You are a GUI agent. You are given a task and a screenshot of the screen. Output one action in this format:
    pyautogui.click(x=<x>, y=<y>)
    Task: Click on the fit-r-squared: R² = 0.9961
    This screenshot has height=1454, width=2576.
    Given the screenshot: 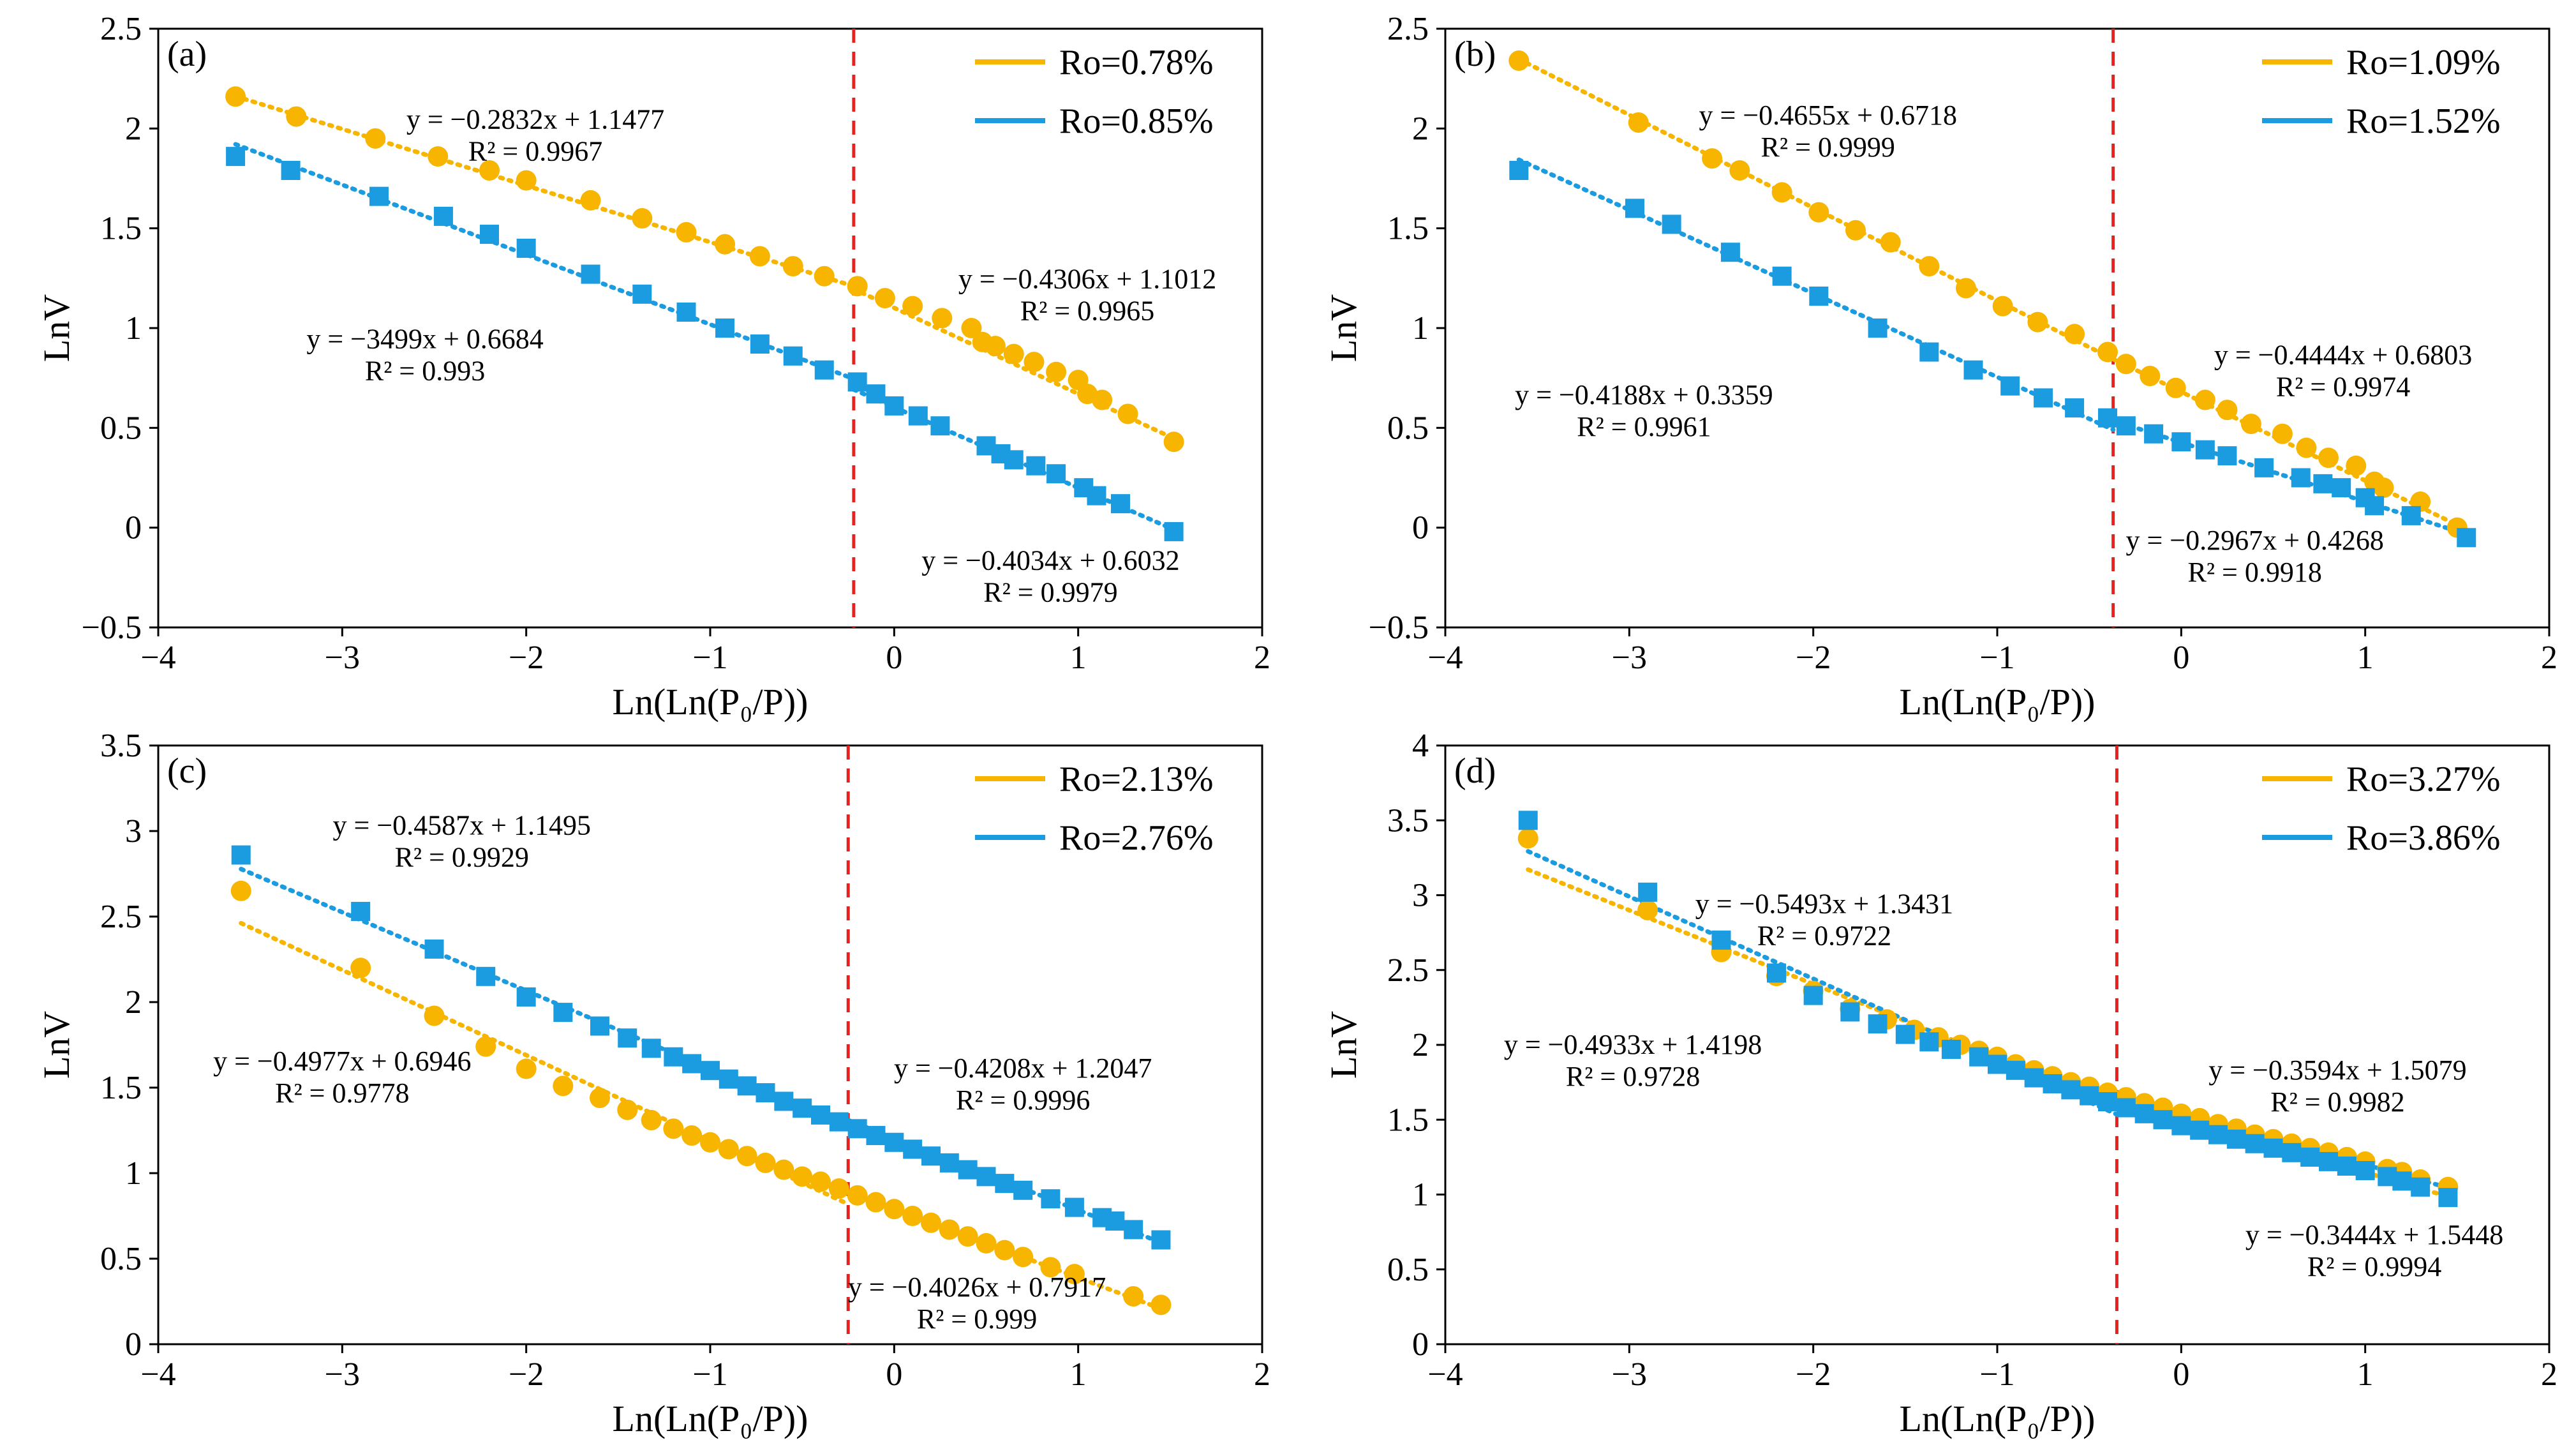 What is the action you would take?
    pyautogui.click(x=1644, y=426)
    